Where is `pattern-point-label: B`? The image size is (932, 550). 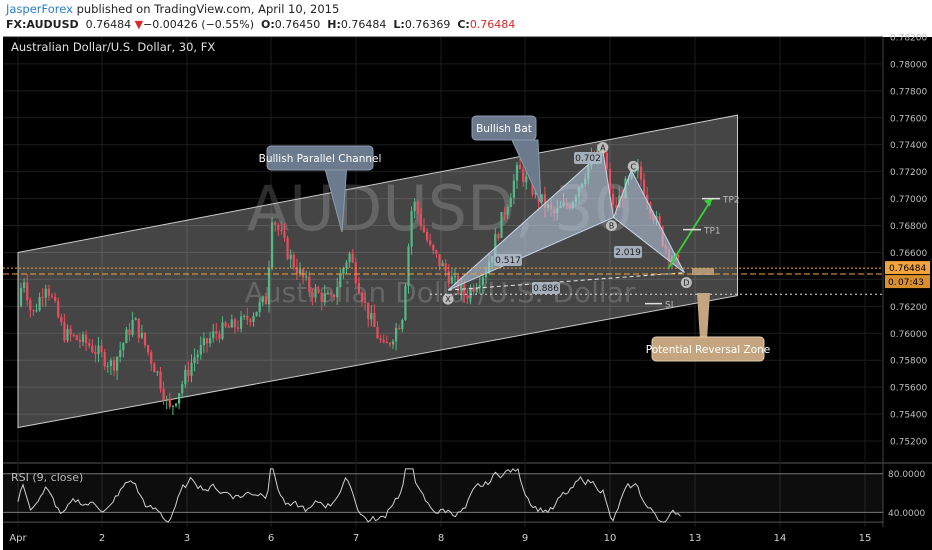 pattern-point-label: B is located at coordinates (612, 225).